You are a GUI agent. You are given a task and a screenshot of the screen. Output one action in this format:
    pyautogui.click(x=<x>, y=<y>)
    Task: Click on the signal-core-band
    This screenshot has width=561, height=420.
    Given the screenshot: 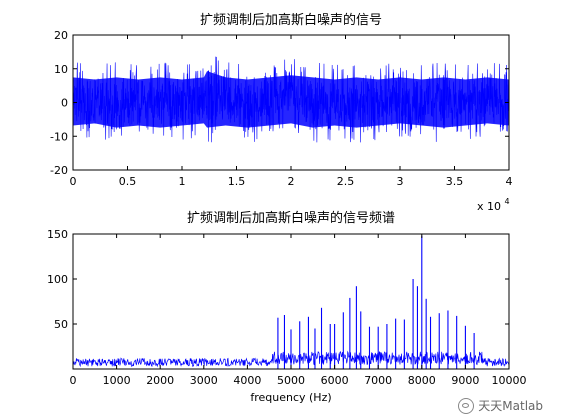 What is the action you would take?
    pyautogui.click(x=291, y=99)
    